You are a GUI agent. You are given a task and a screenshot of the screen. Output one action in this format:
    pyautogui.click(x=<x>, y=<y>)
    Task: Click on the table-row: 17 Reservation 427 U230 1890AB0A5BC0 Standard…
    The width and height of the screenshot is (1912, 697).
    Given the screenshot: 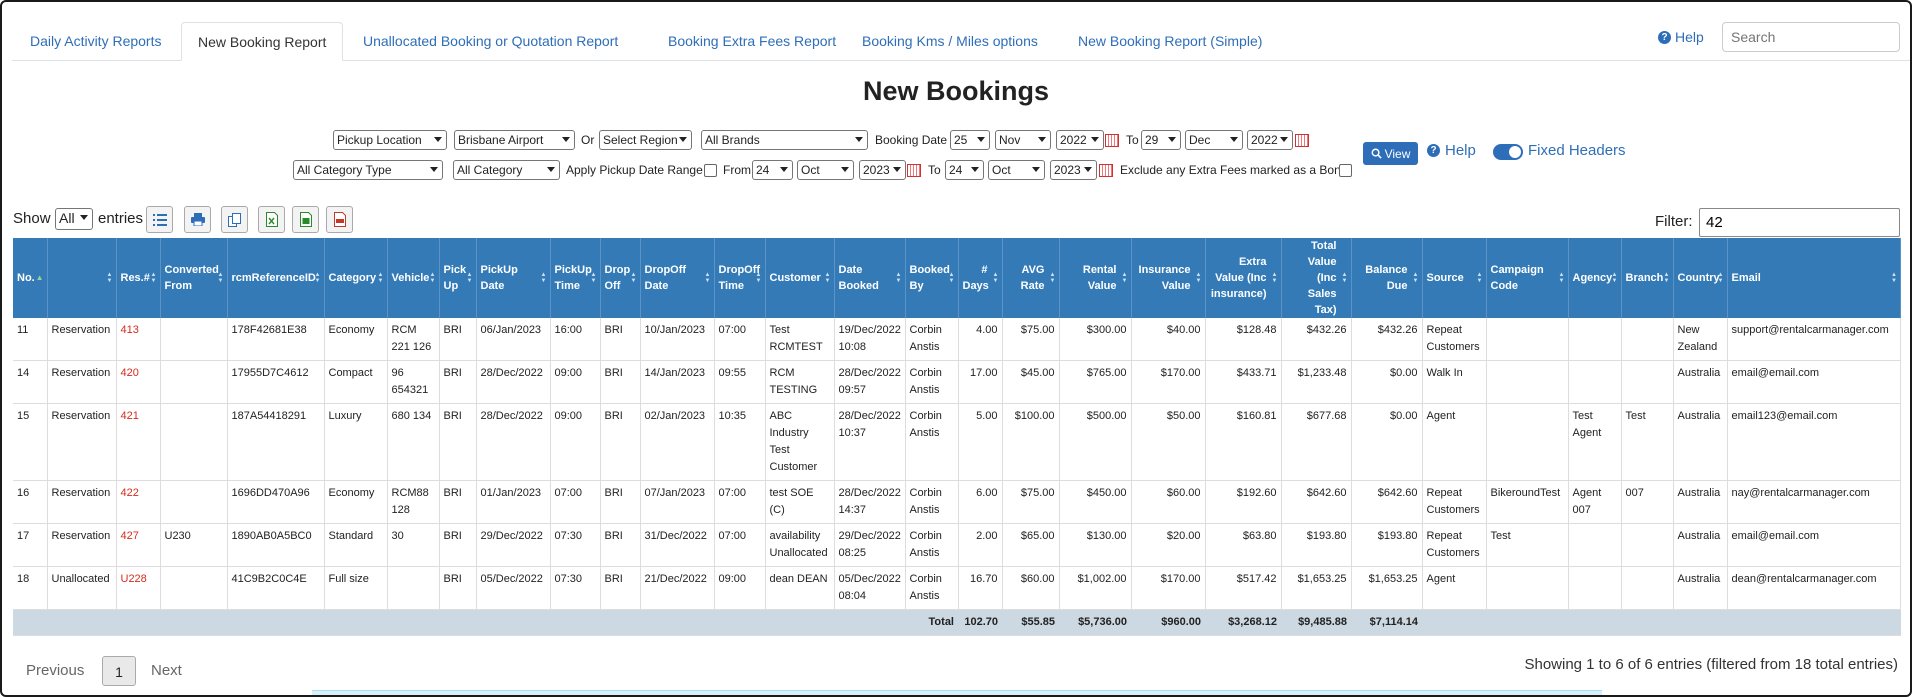 What is the action you would take?
    pyautogui.click(x=957, y=545)
    